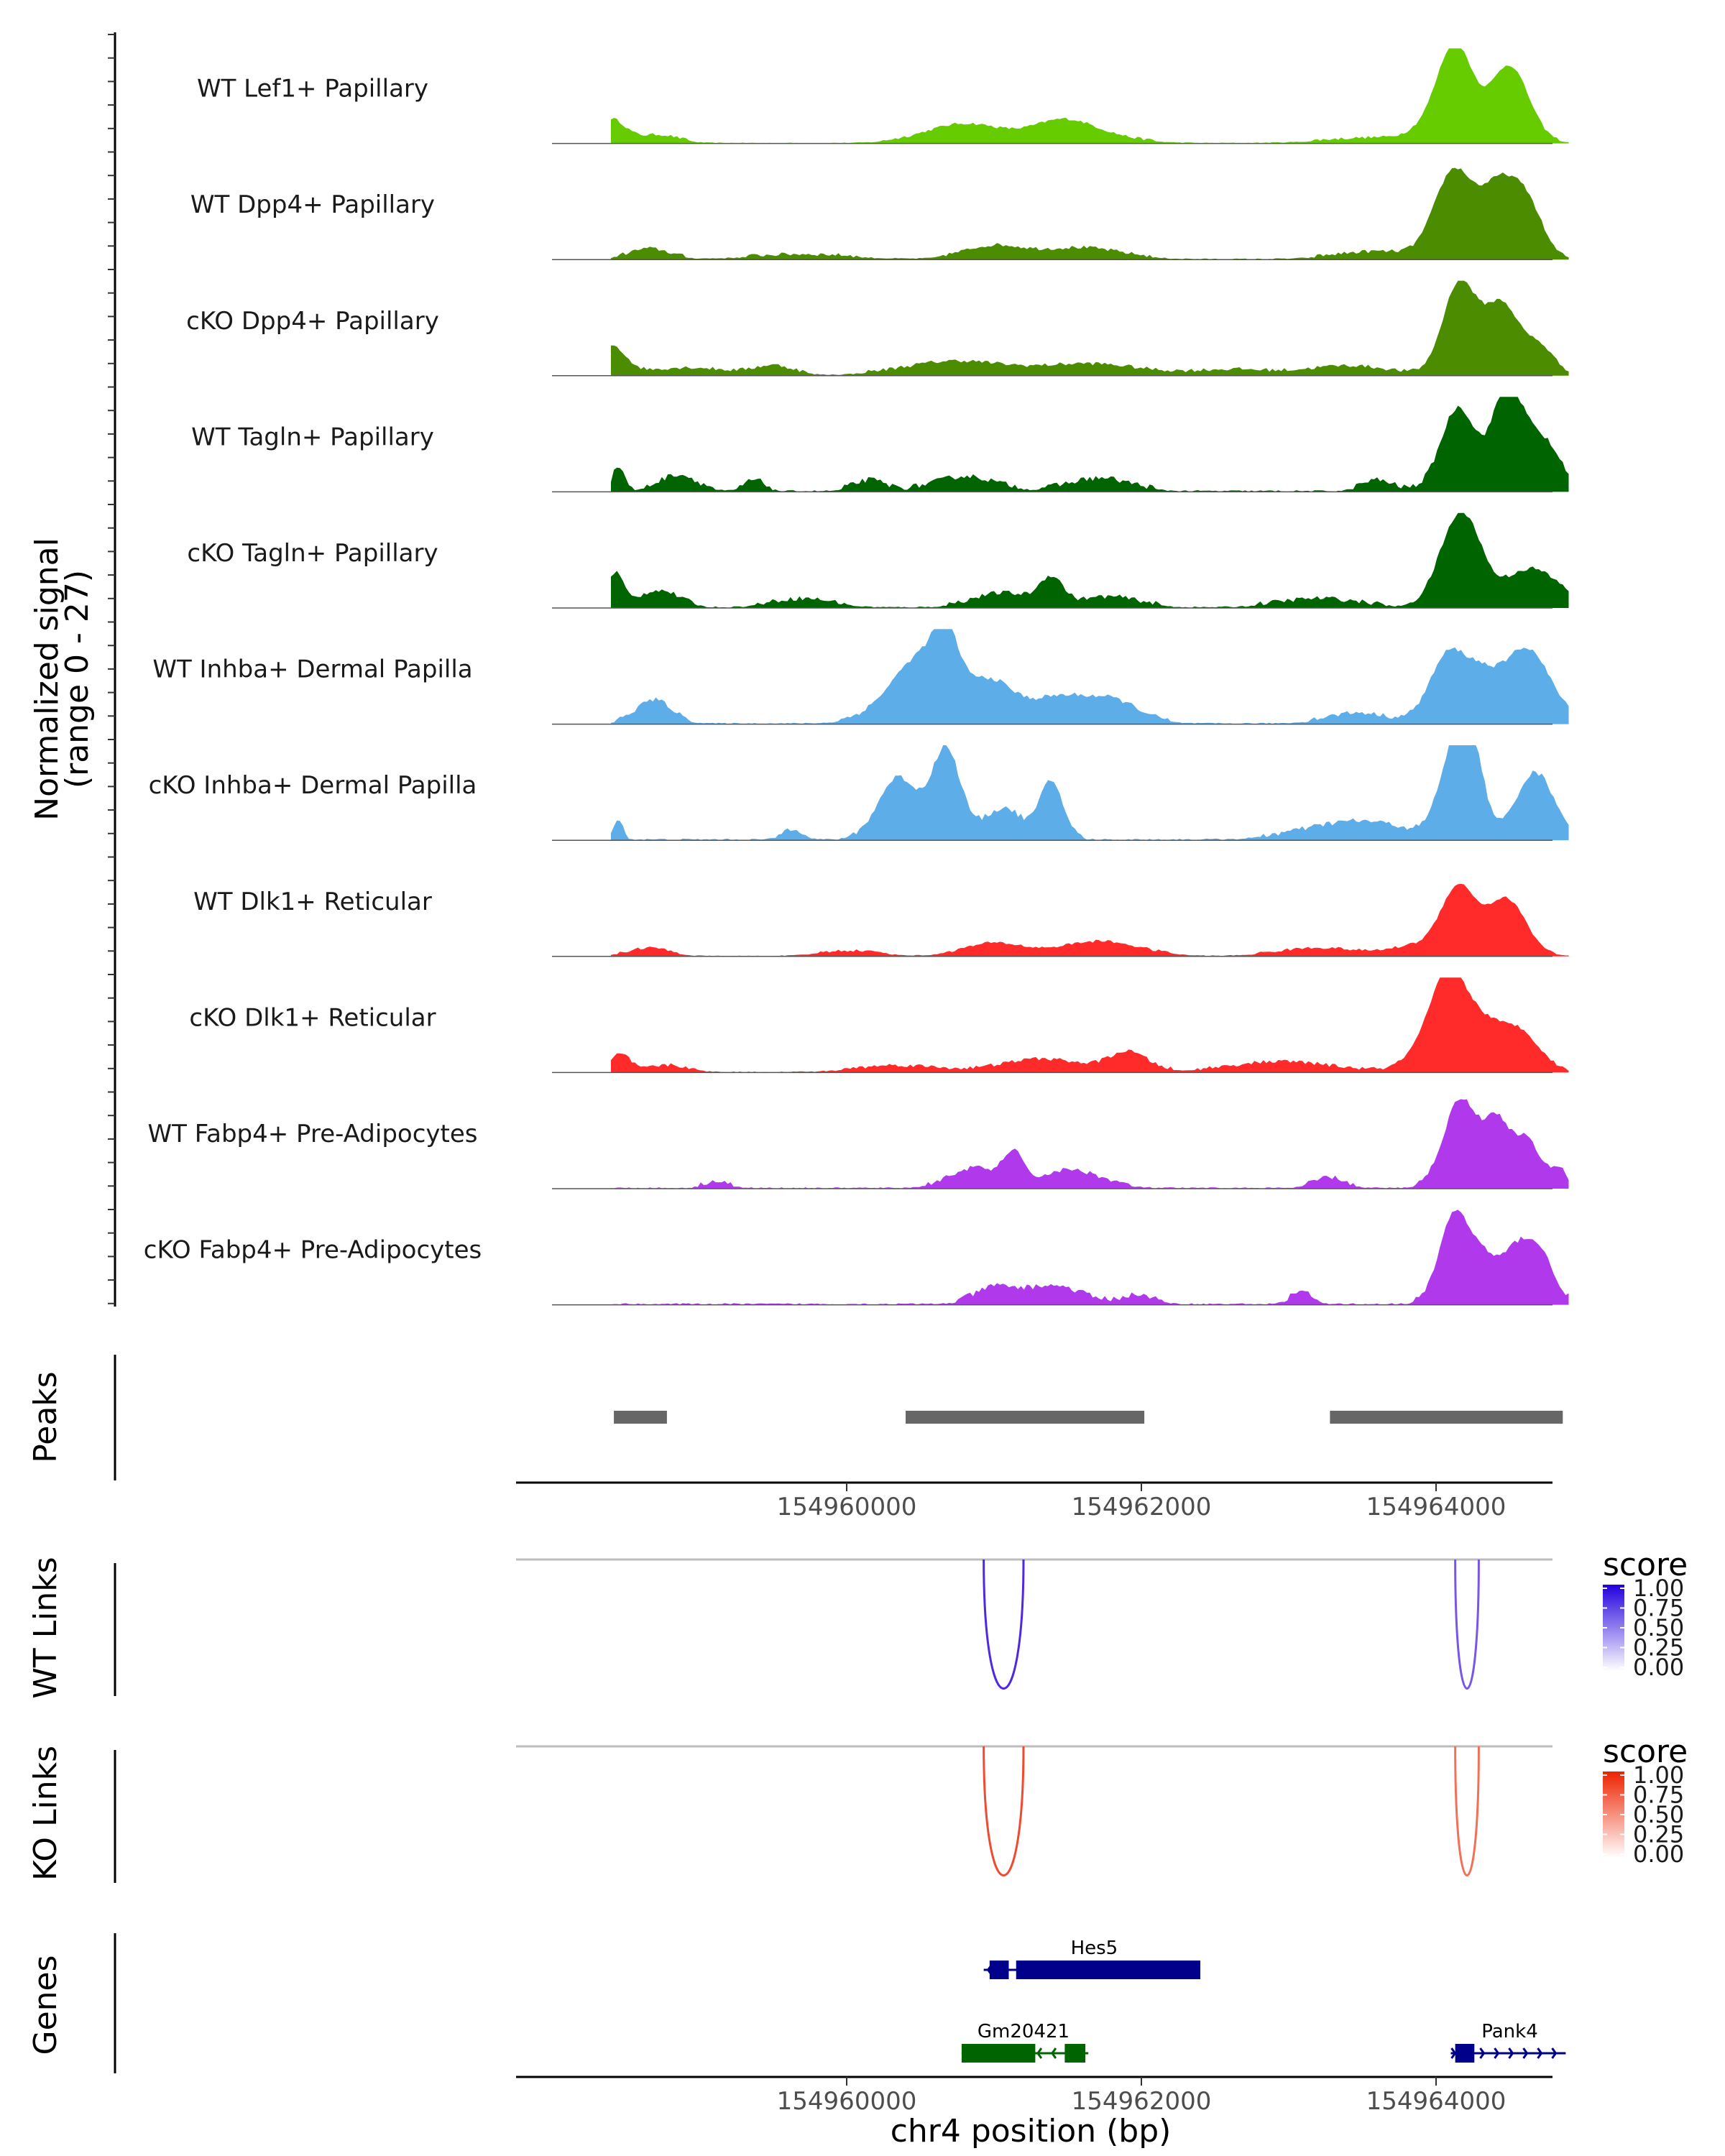  I want to click on track-label: cKO Dlk1+ Reticular, so click(312, 1017).